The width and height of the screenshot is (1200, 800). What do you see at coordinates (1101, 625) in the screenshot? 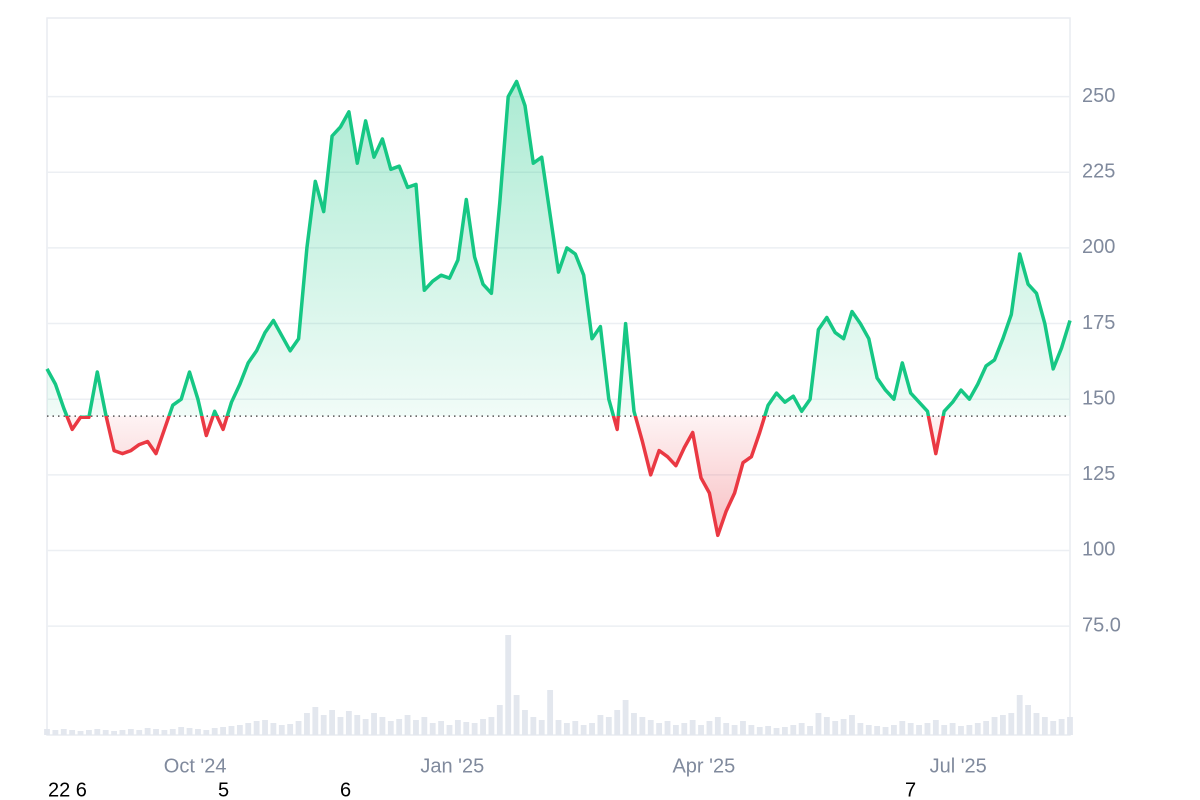
I see `y-tick-label: 75.0` at bounding box center [1101, 625].